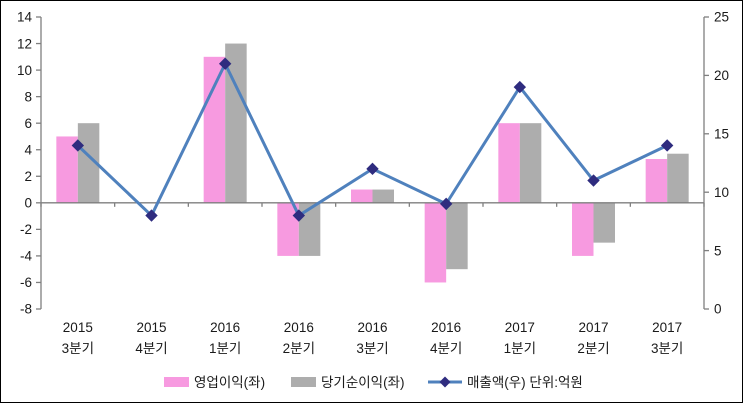  I want to click on legend-swatch-net-profit, so click(303, 382).